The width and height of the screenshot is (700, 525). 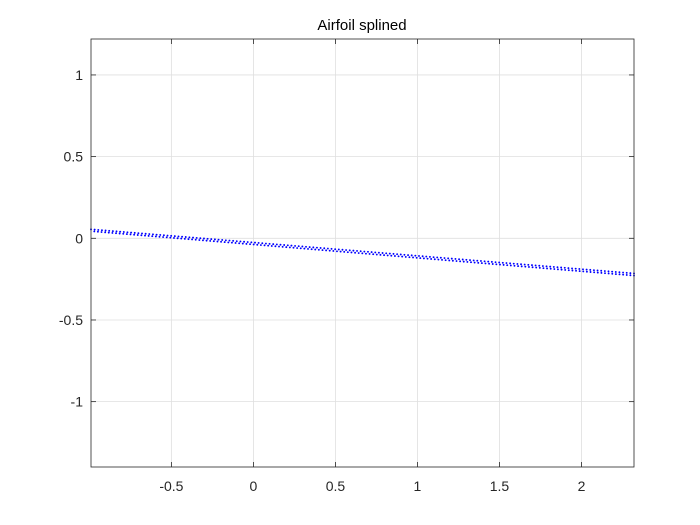 What do you see at coordinates (500, 486) in the screenshot?
I see `x-tick-label: 1.5` at bounding box center [500, 486].